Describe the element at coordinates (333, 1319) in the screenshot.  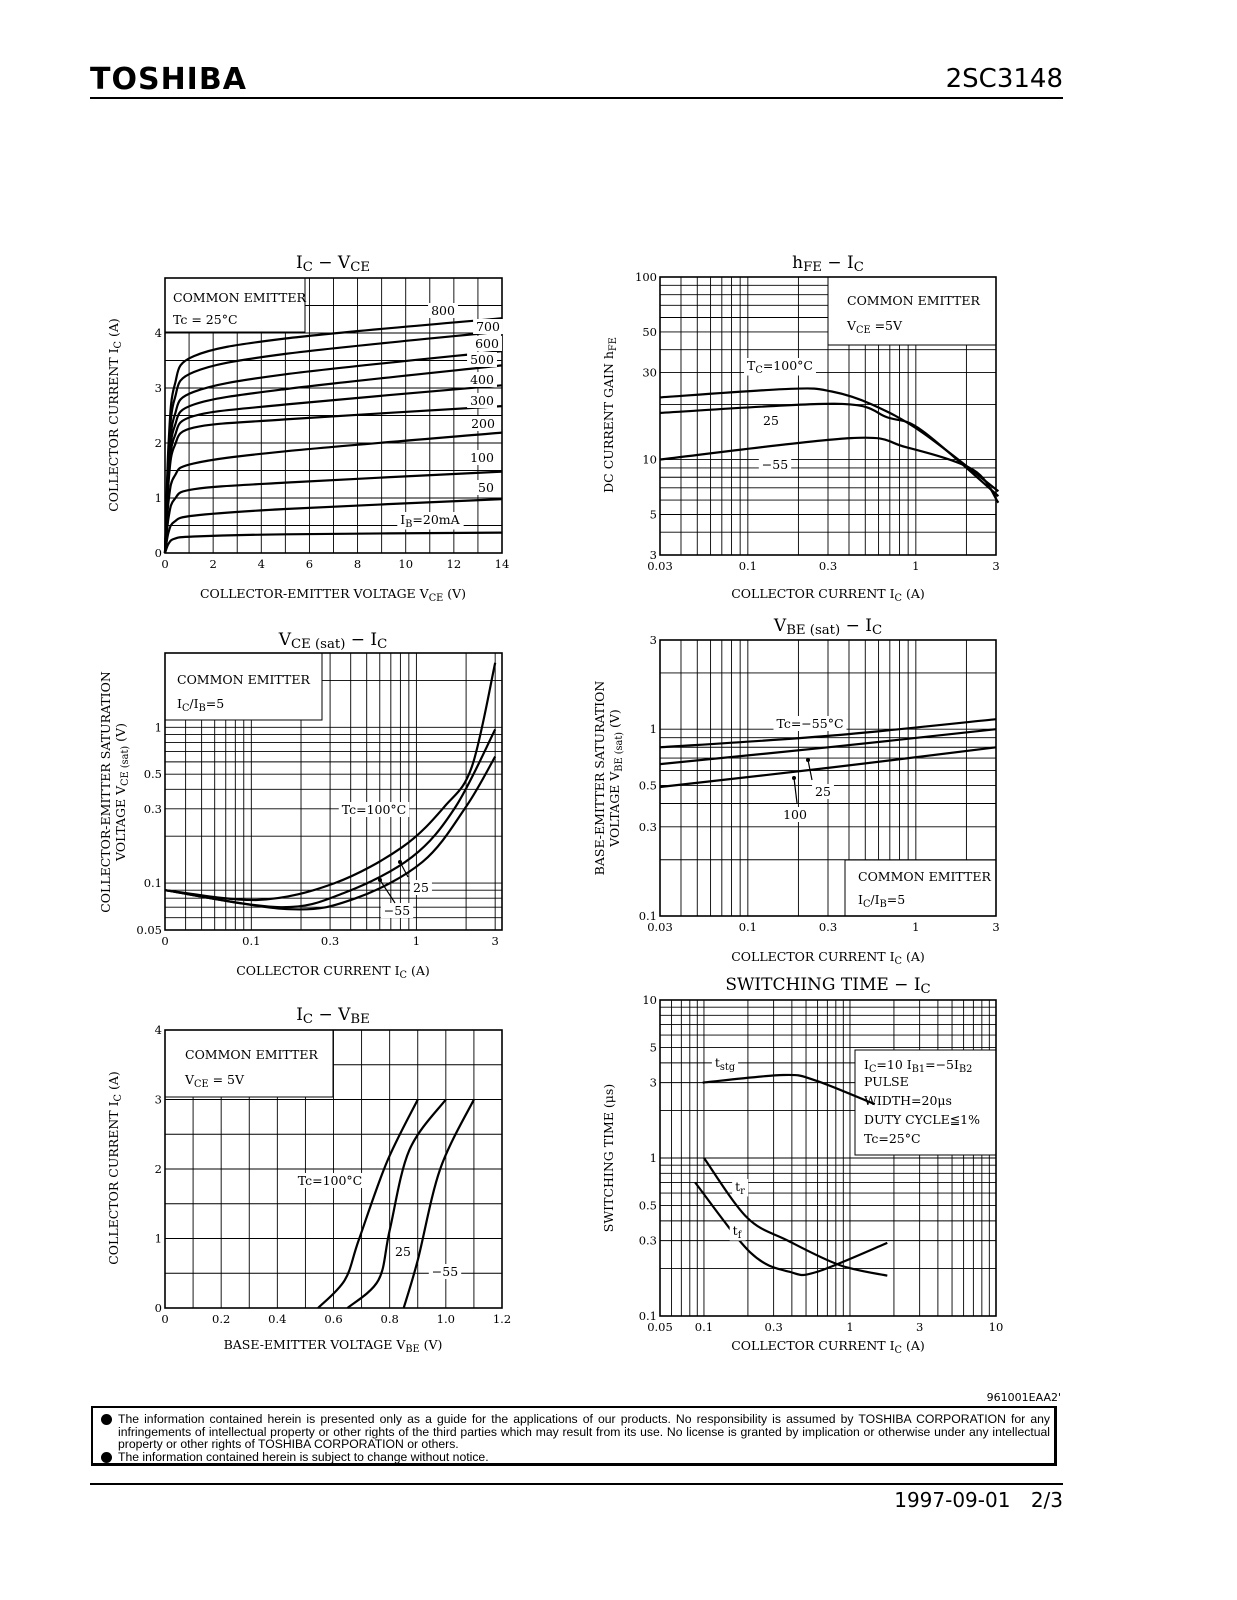
I see `x-tick-label: 0.6` at that location.